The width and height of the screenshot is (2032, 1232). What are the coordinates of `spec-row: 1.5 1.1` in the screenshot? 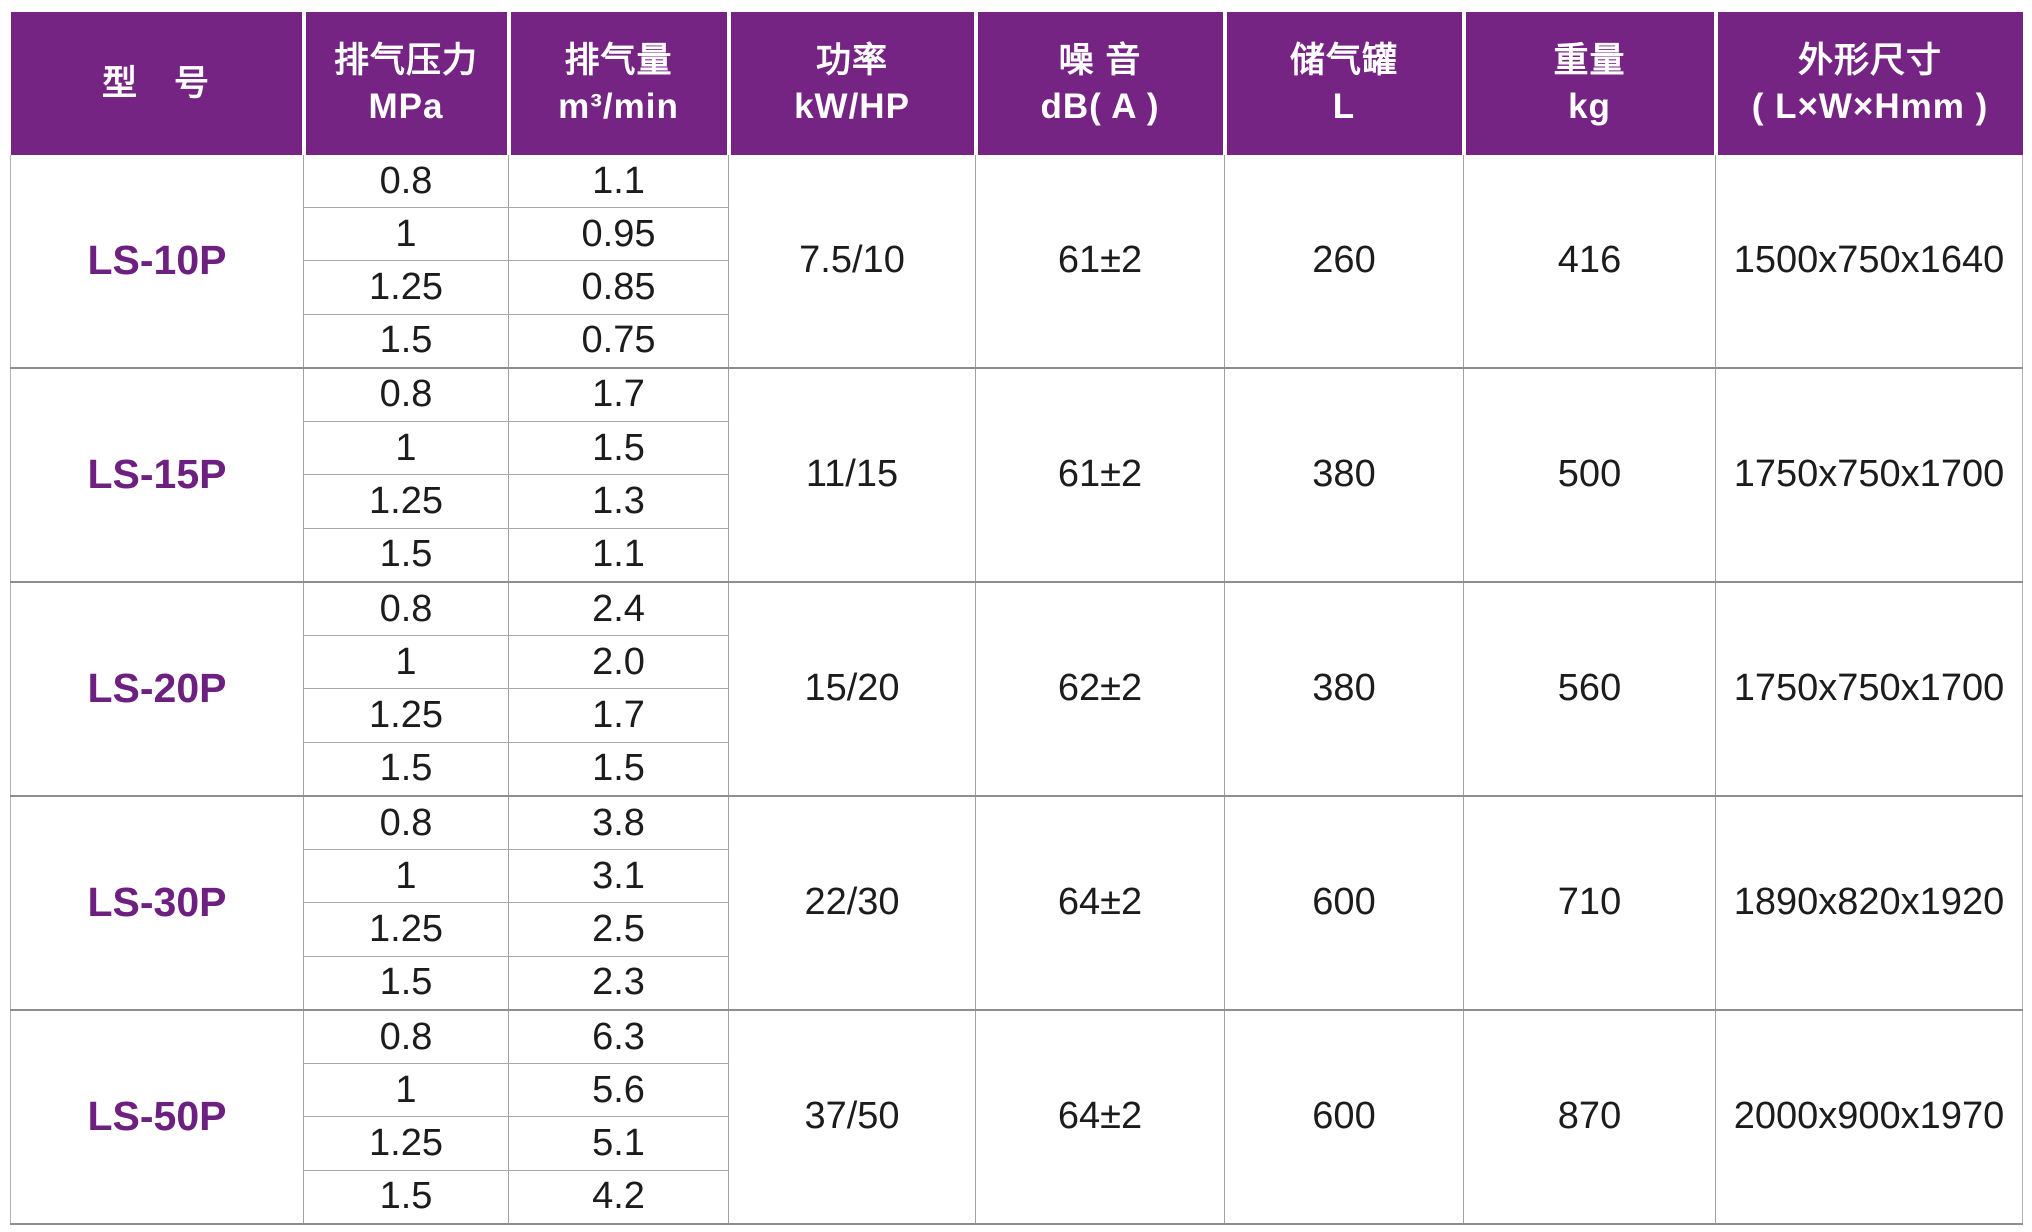 It's located at (1017, 555).